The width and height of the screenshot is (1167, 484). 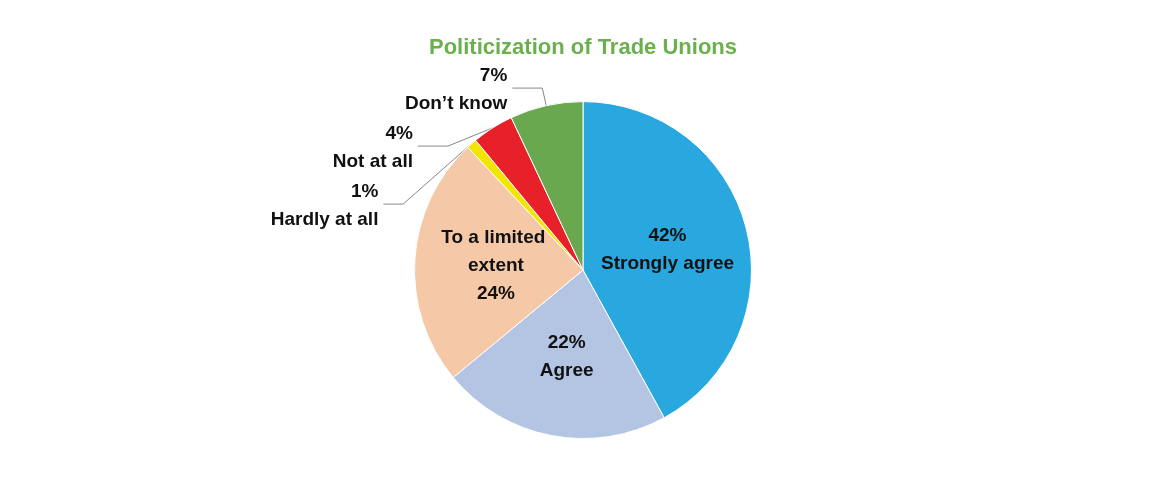 I want to click on data-label: 42%, so click(x=667, y=234).